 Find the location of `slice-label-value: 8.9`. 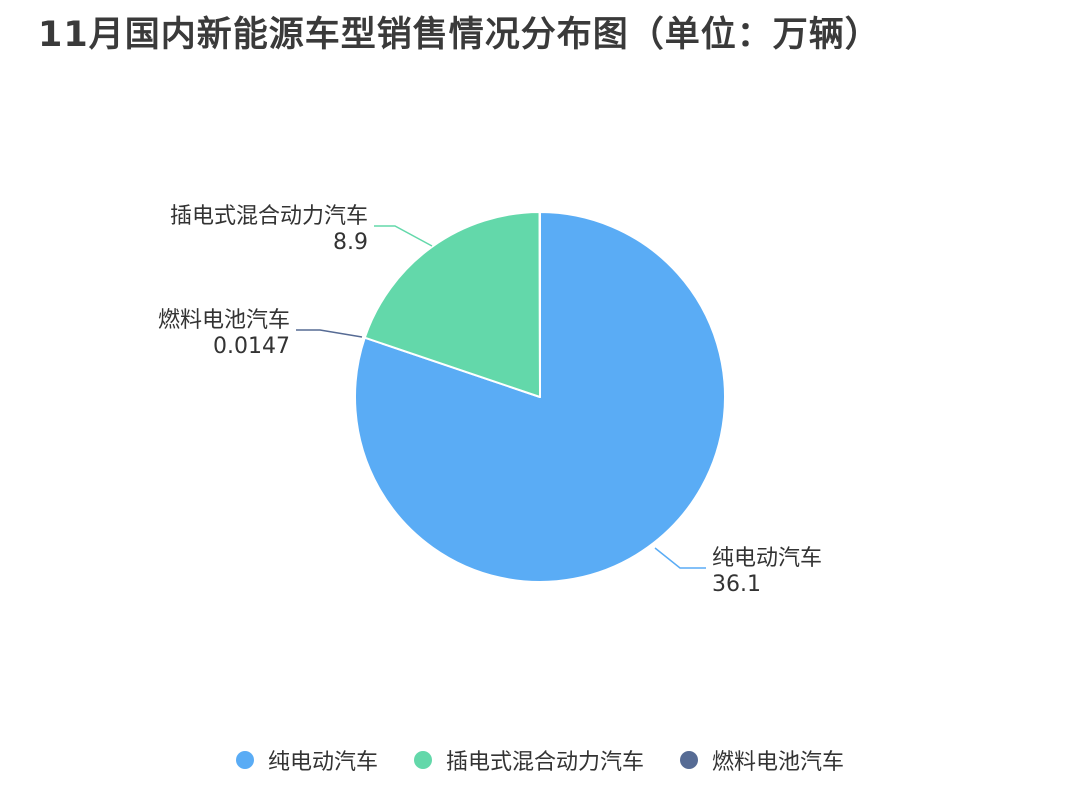

slice-label-value: 8.9 is located at coordinates (350, 242).